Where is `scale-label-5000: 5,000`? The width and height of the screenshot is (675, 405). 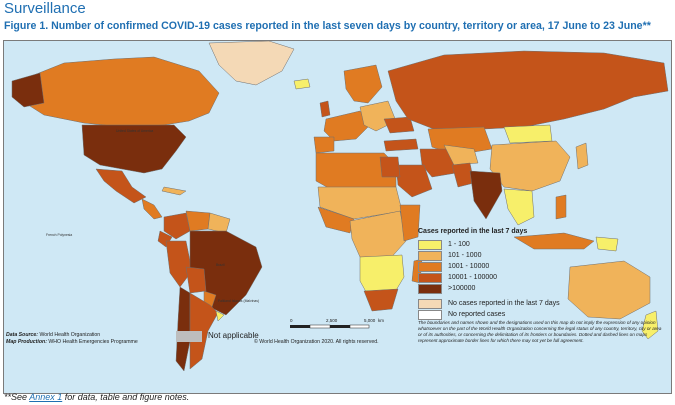
scale-label-5000: 5,000 is located at coordinates (370, 320).